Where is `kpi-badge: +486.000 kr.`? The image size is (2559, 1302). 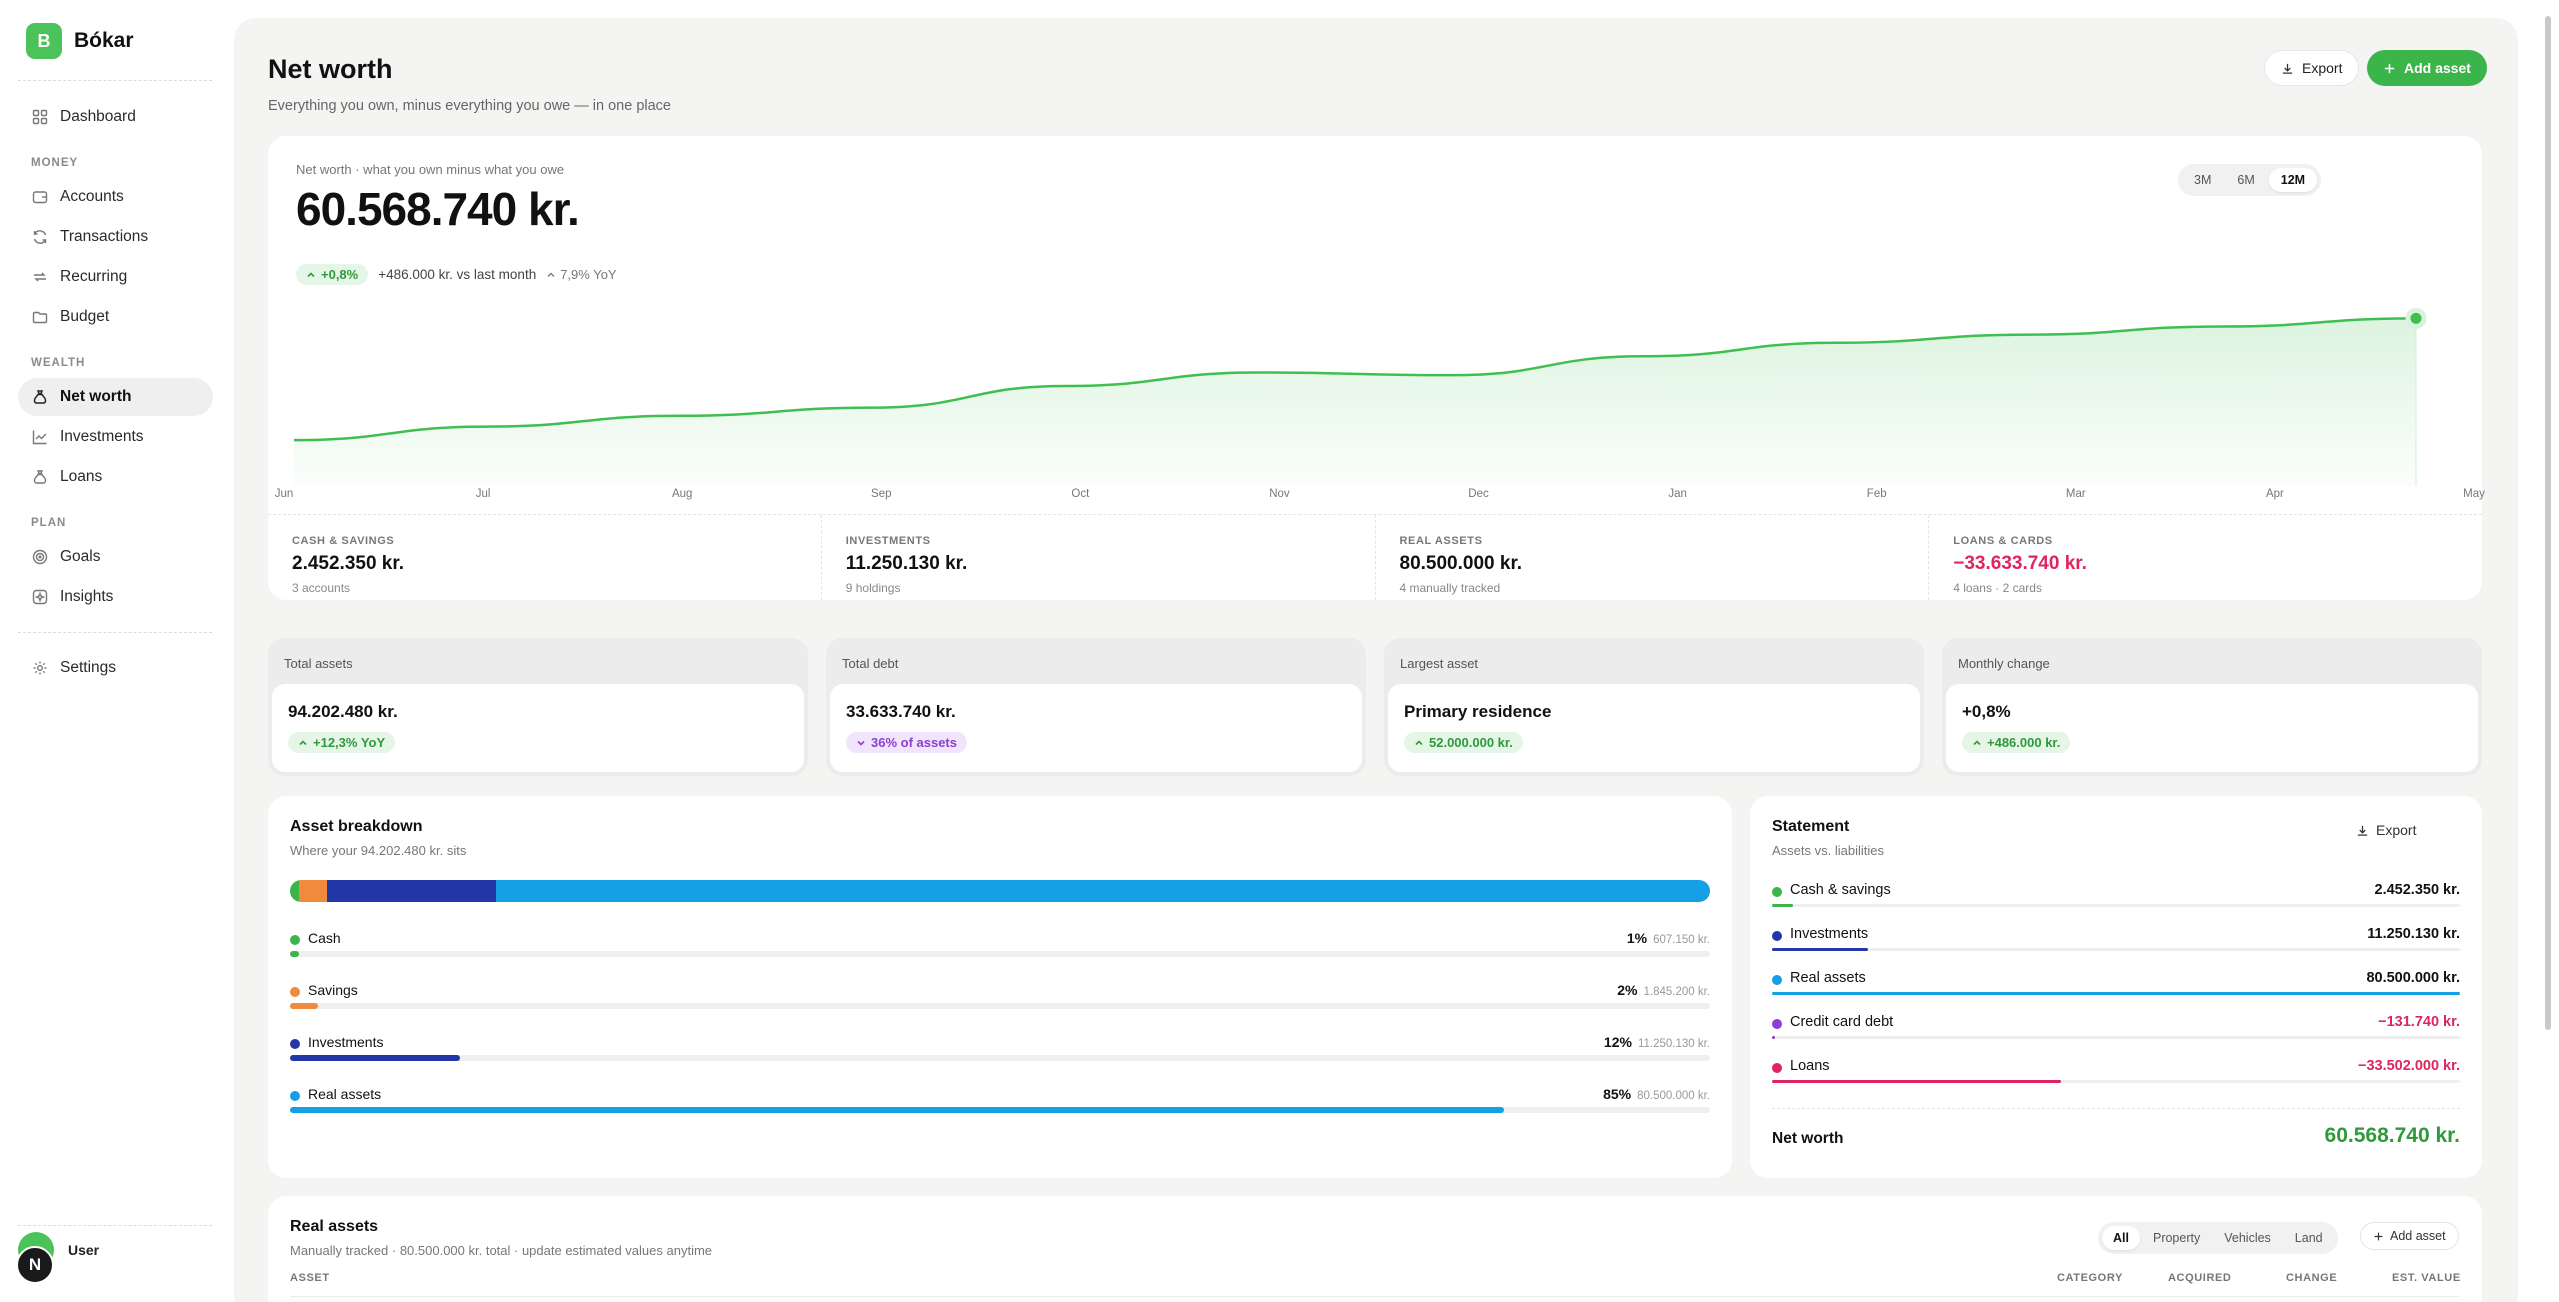 kpi-badge: +486.000 kr. is located at coordinates (2016, 742).